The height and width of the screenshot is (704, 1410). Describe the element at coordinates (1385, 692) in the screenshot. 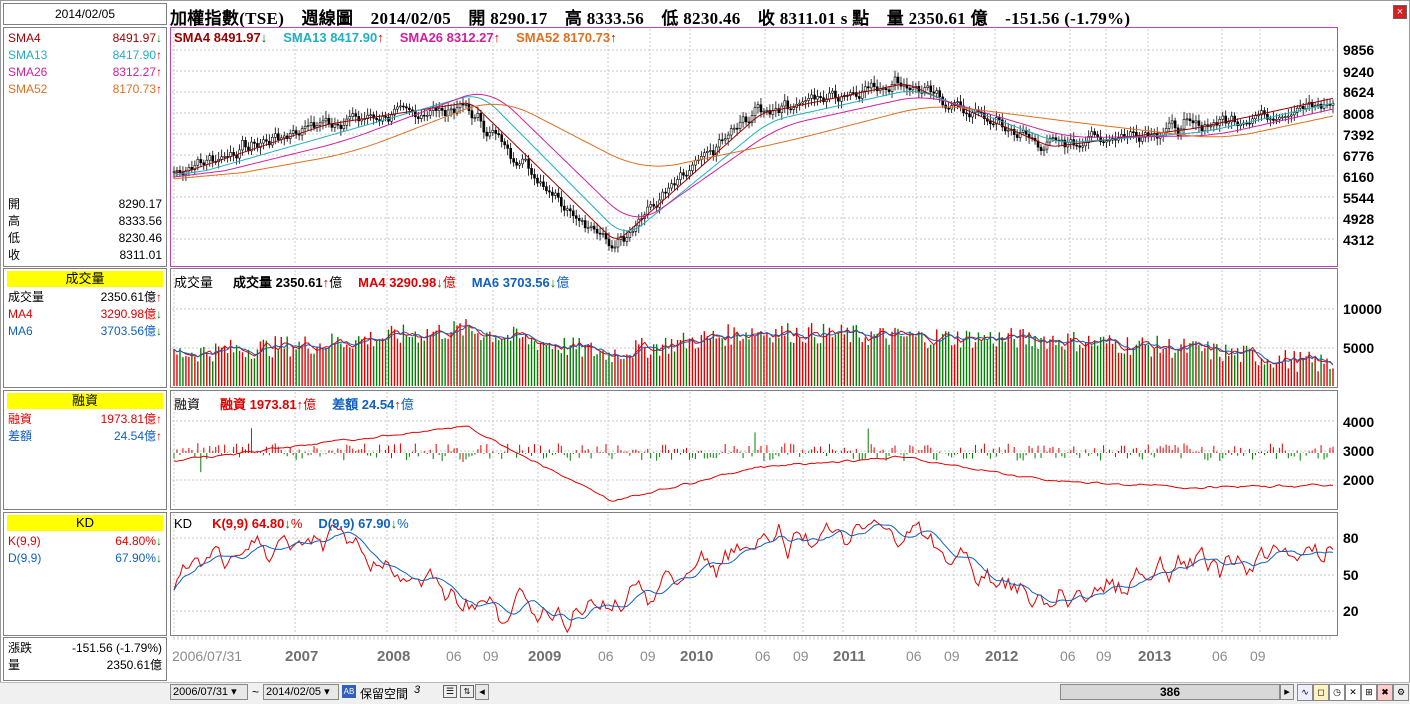

I see `close-chart-icon: ✖` at that location.